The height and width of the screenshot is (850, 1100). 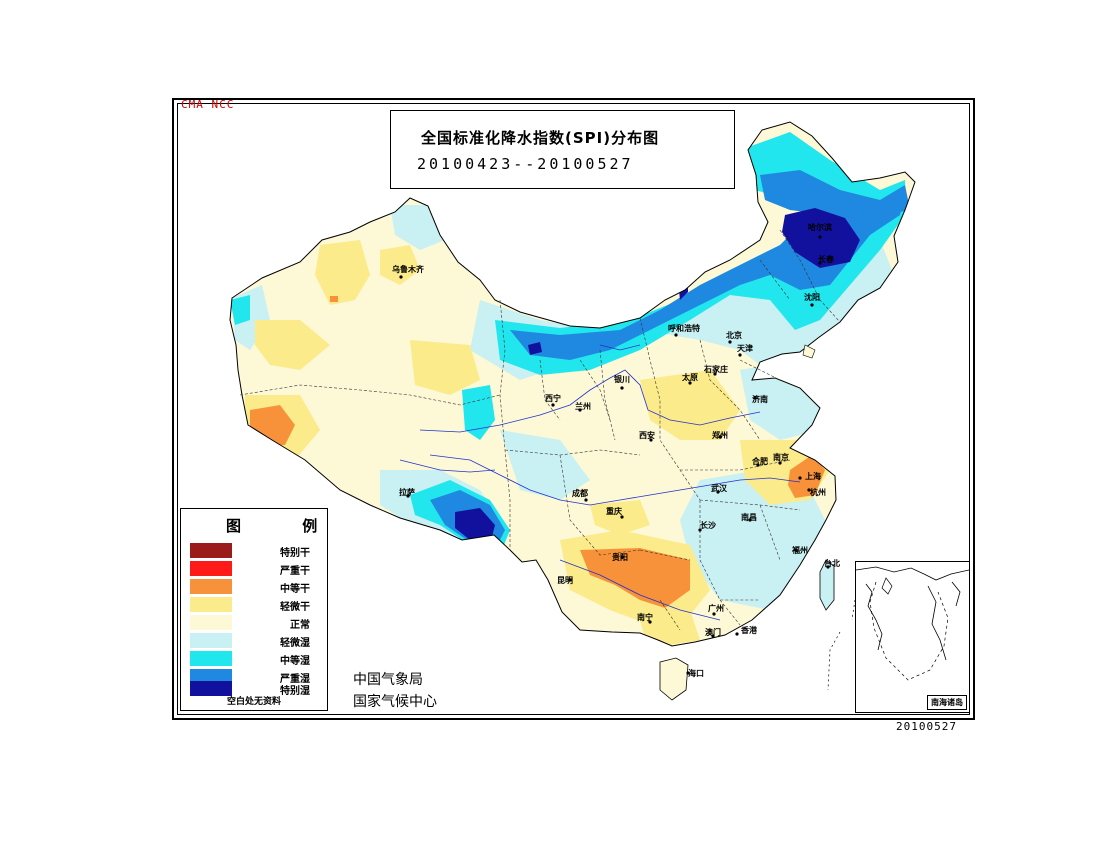 What do you see at coordinates (257, 689) in the screenshot?
I see `legend-item: 特别湿` at bounding box center [257, 689].